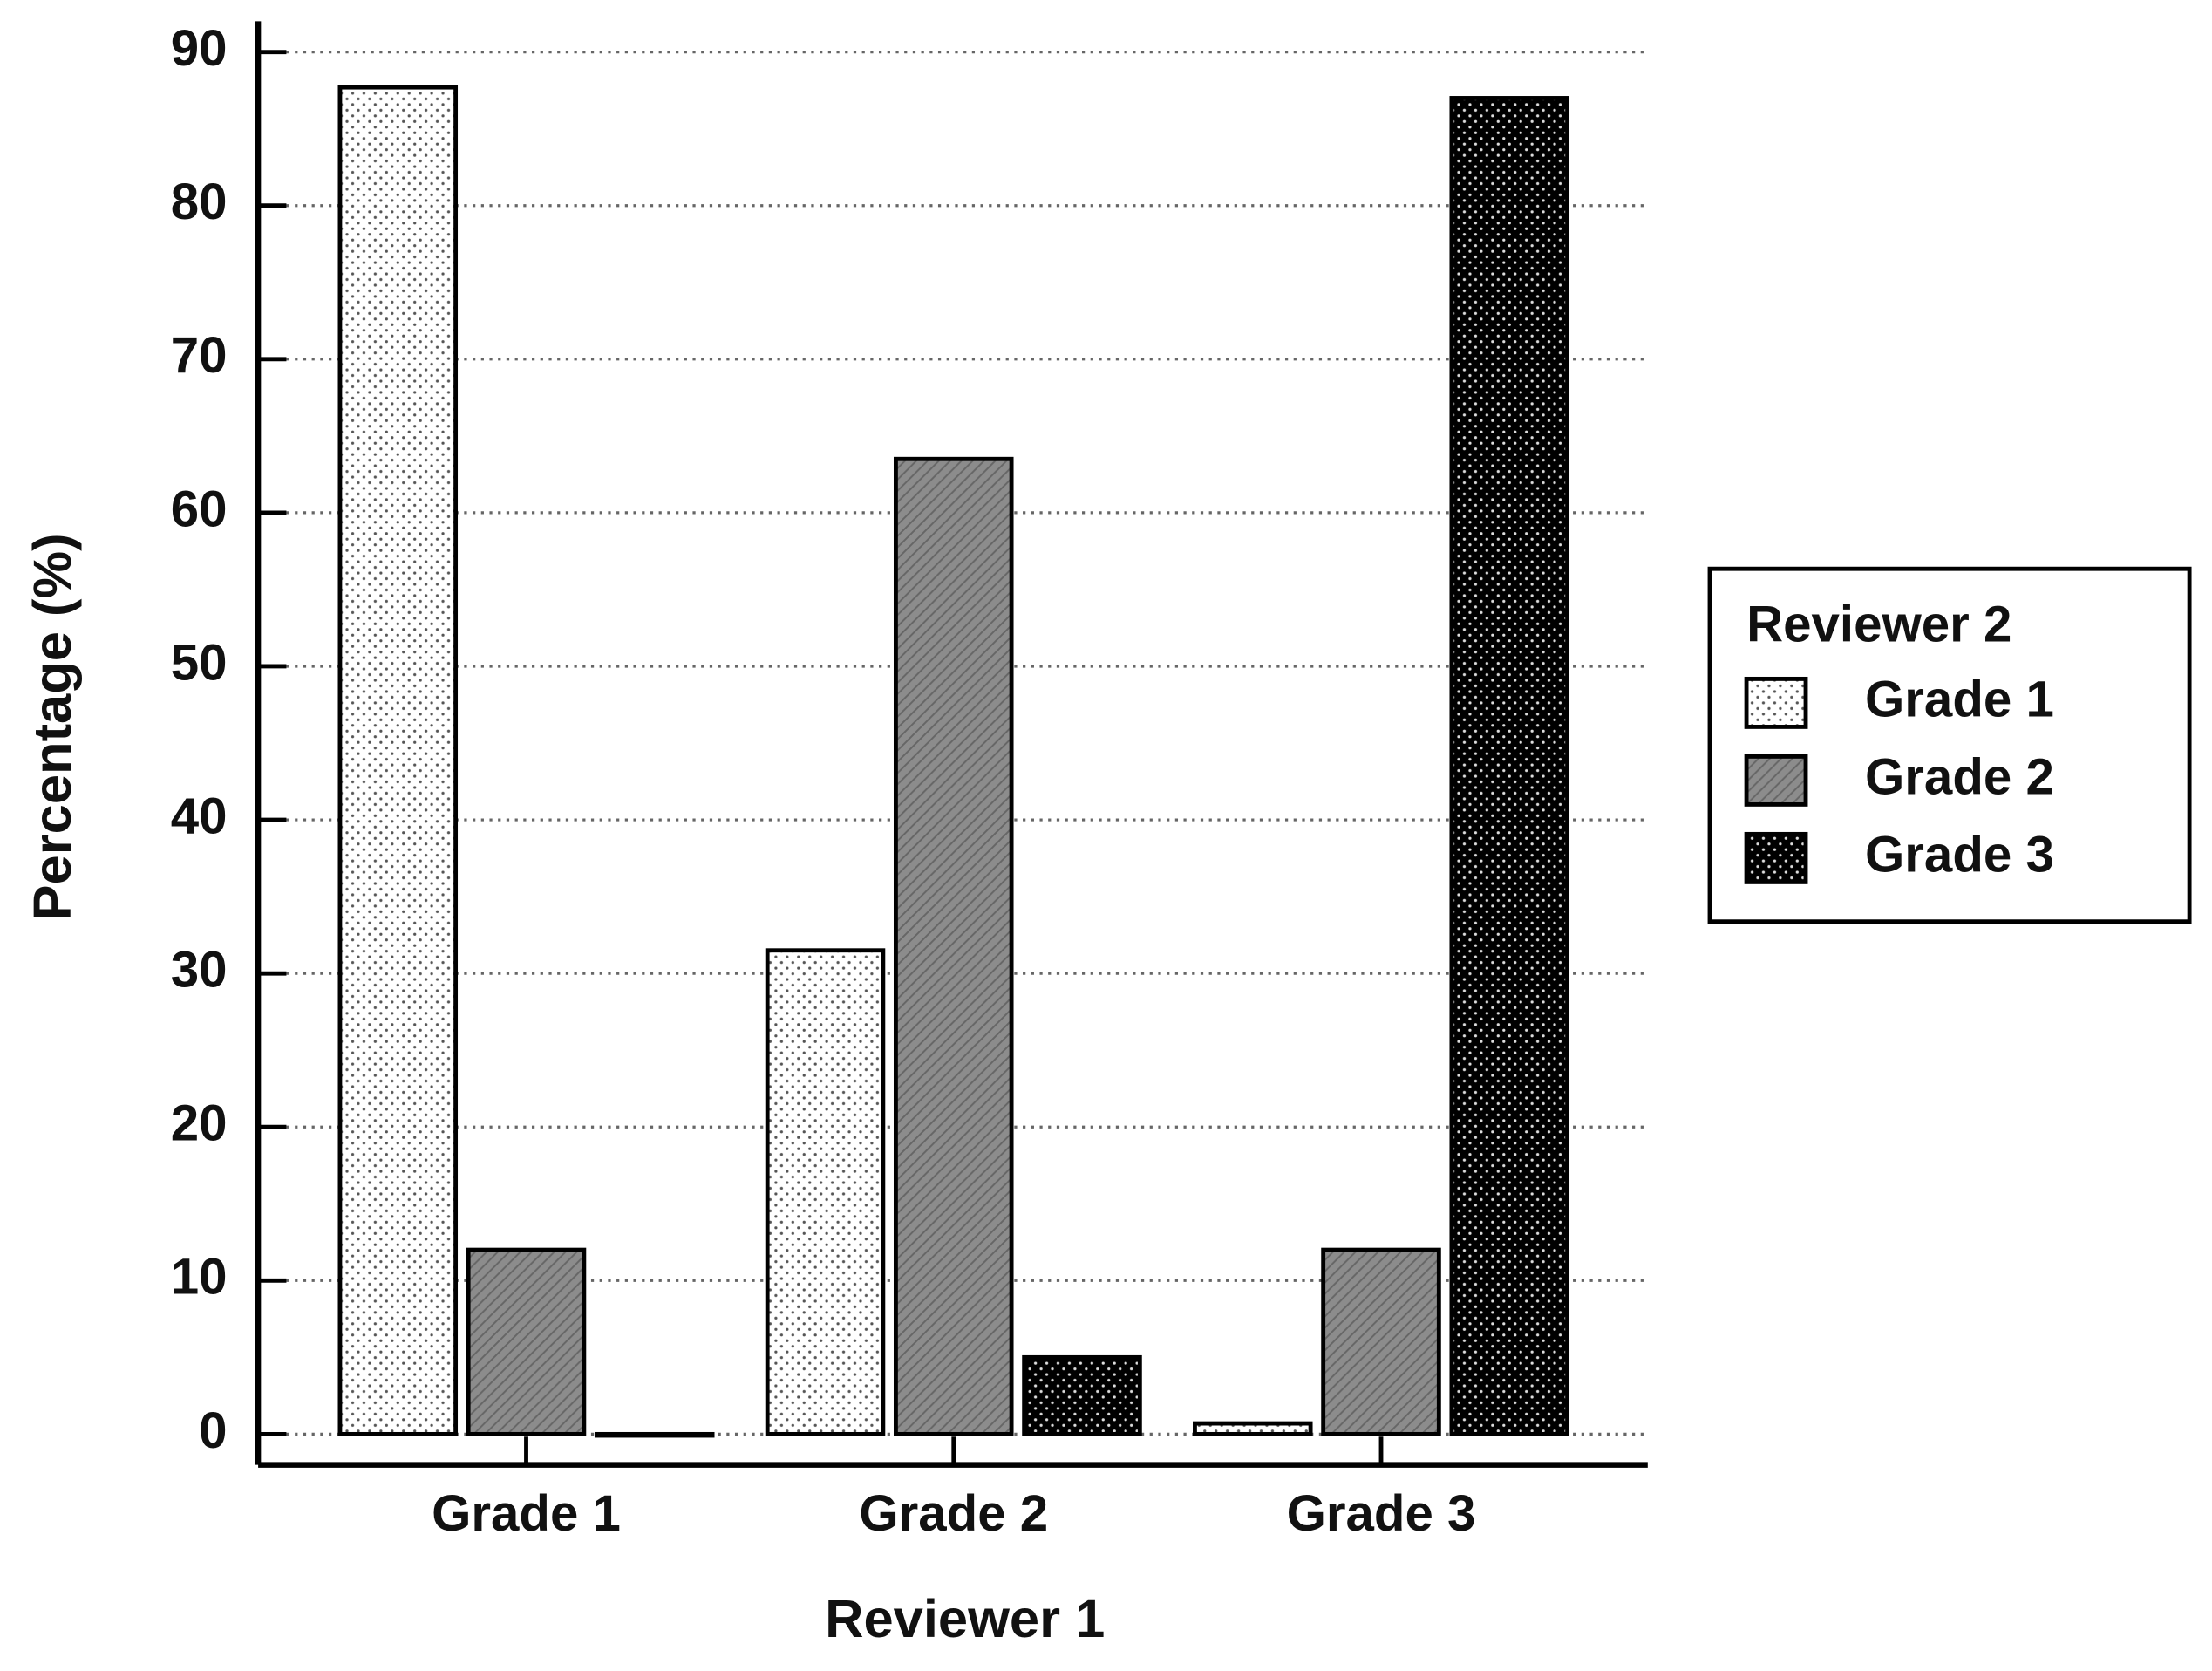 The width and height of the screenshot is (2212, 1671). Describe the element at coordinates (200, 509) in the screenshot. I see `y-tick-label: 60` at that location.